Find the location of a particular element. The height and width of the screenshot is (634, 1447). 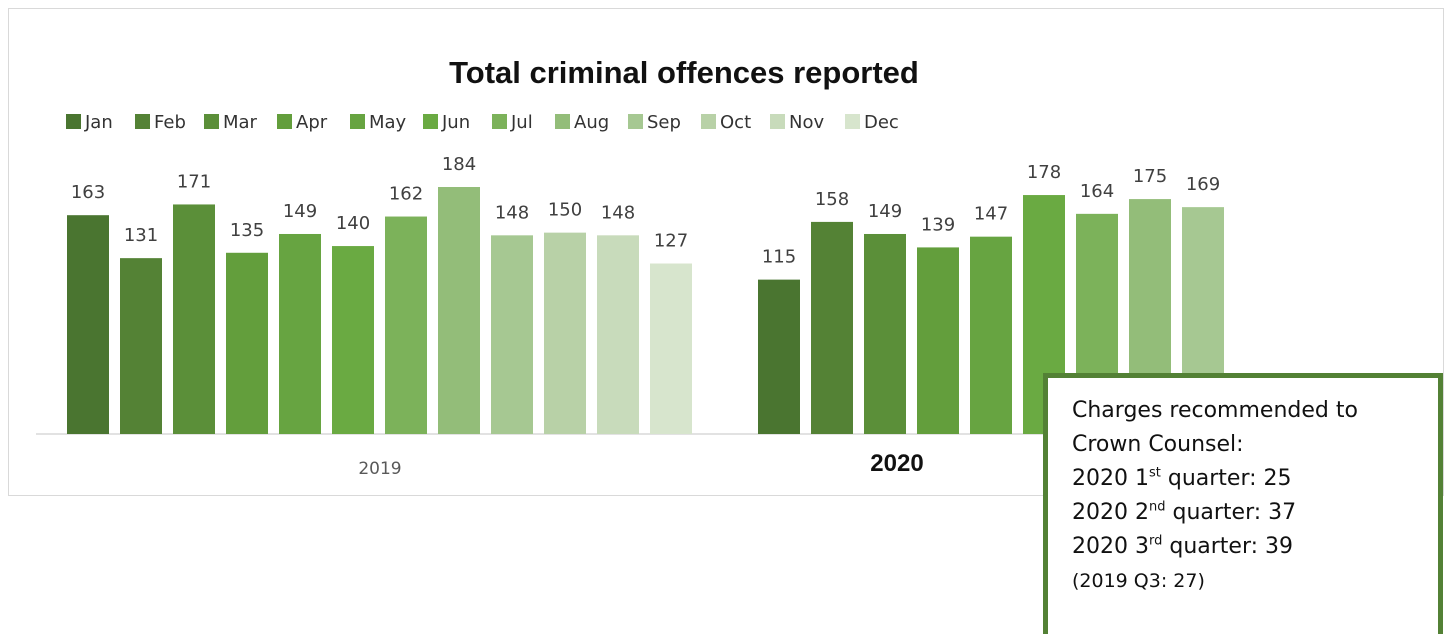

legend-label-feb: Feb is located at coordinates (170, 122).